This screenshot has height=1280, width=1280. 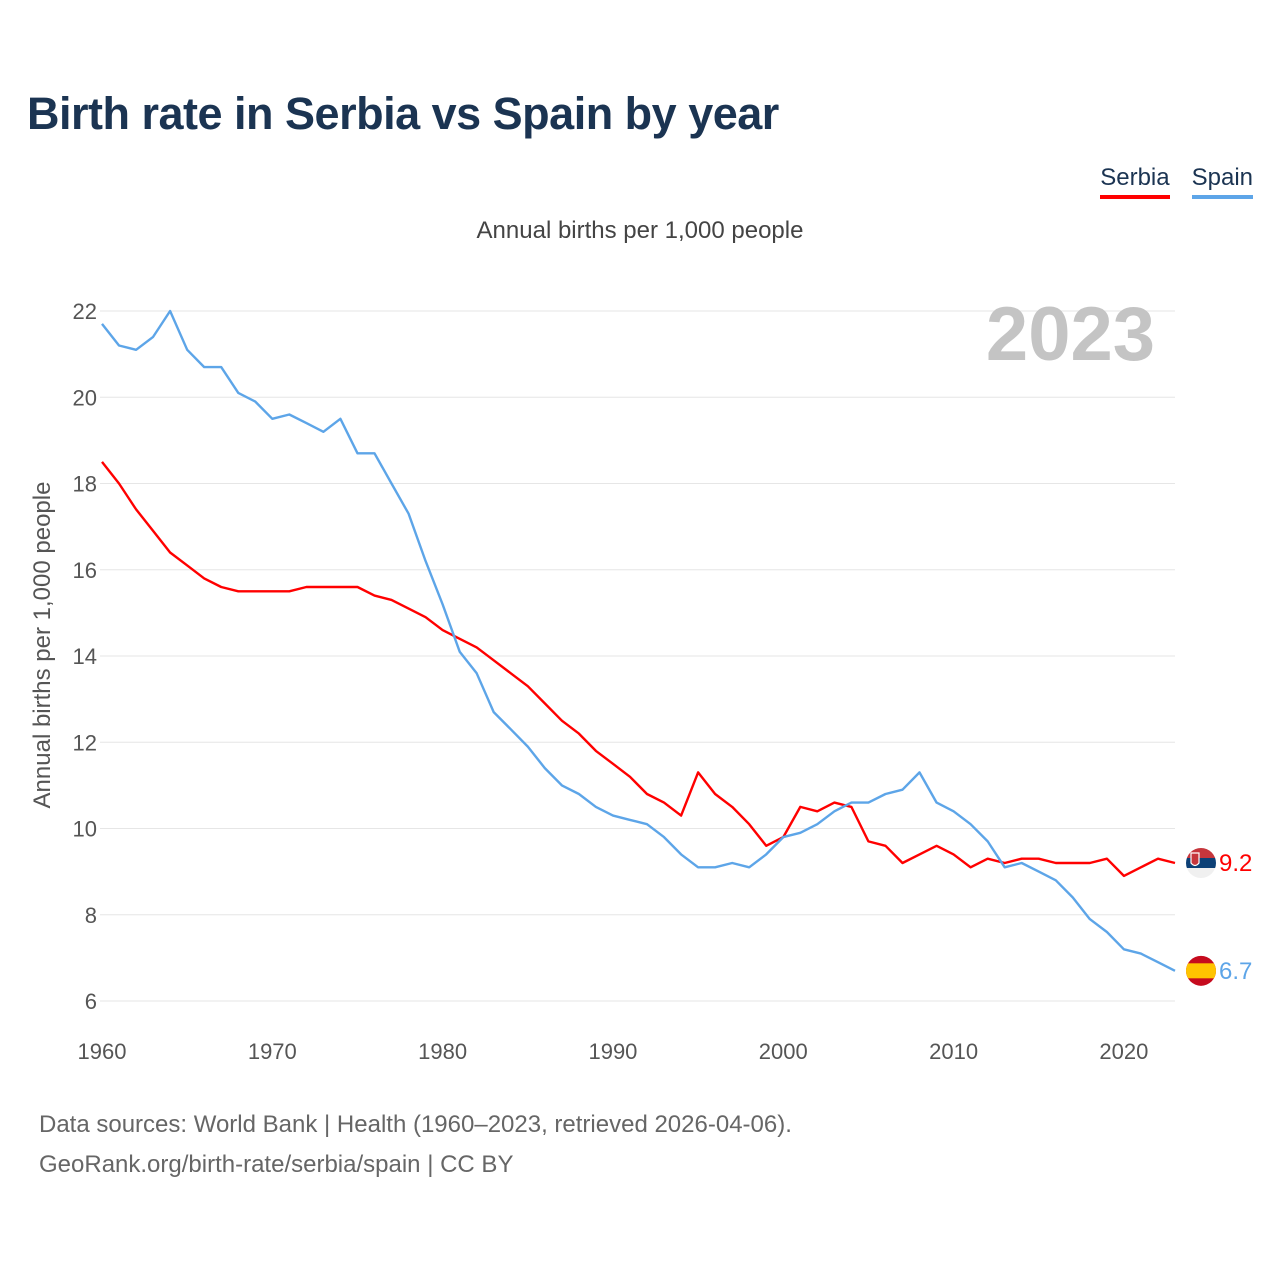 I want to click on flag-spain-icon, so click(x=1201, y=970).